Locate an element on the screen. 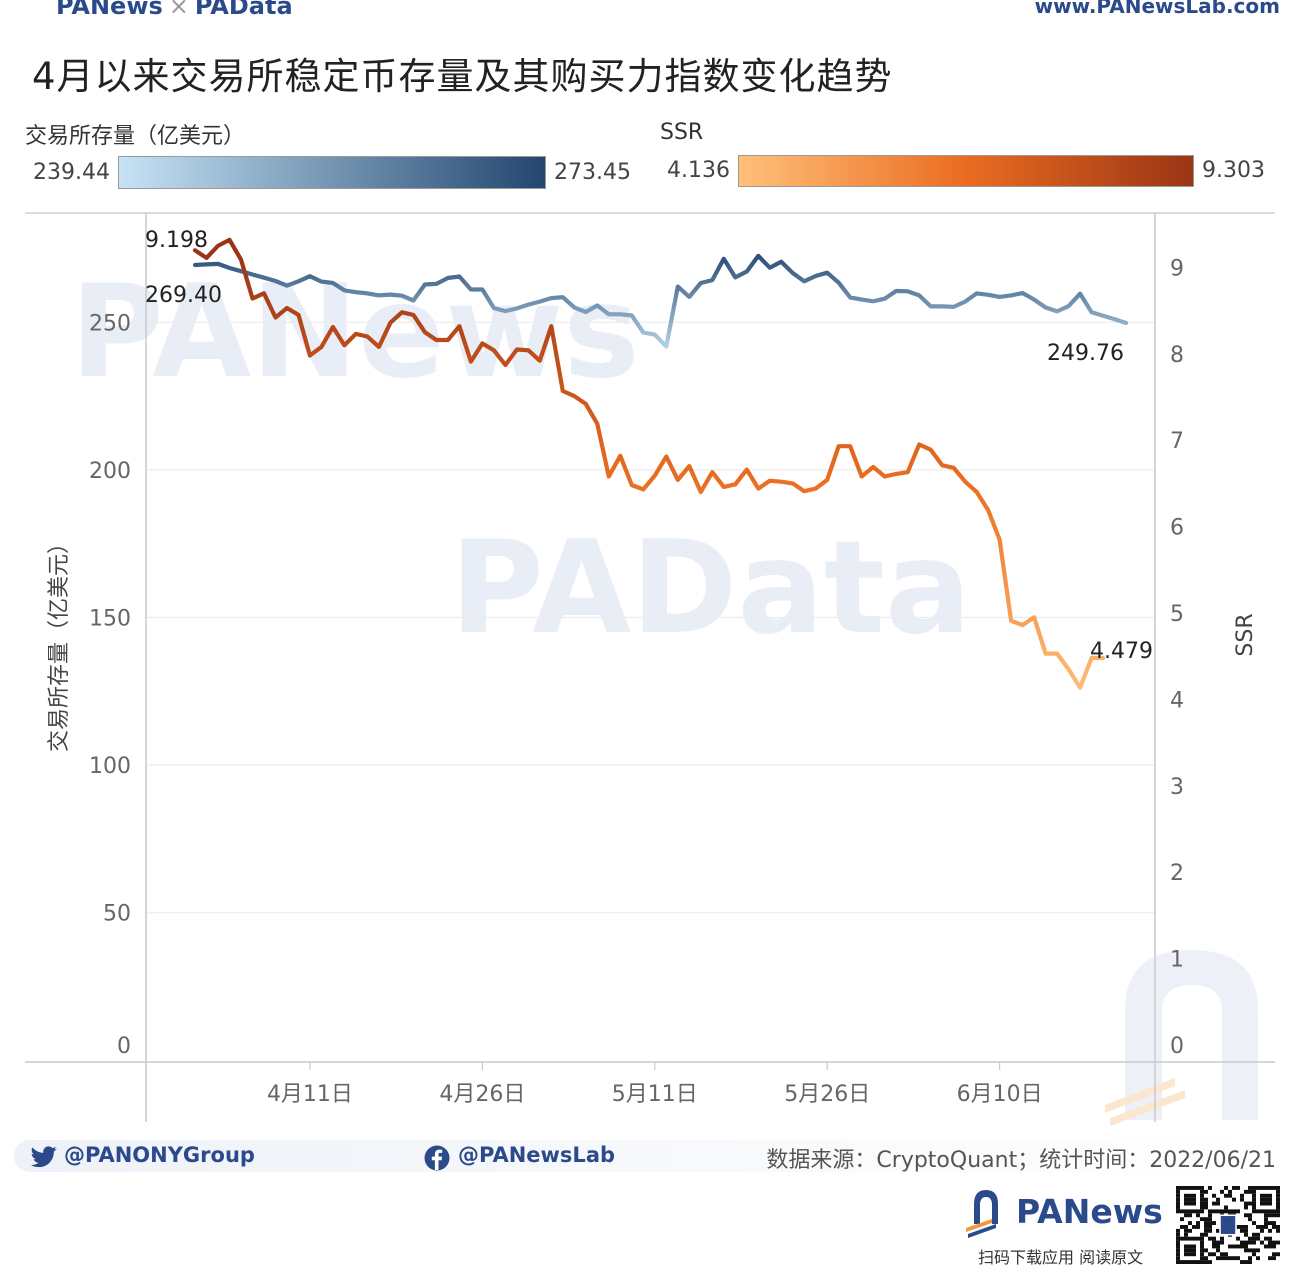 The width and height of the screenshot is (1300, 1268). footer-brand: PANews is located at coordinates (1089, 1211).